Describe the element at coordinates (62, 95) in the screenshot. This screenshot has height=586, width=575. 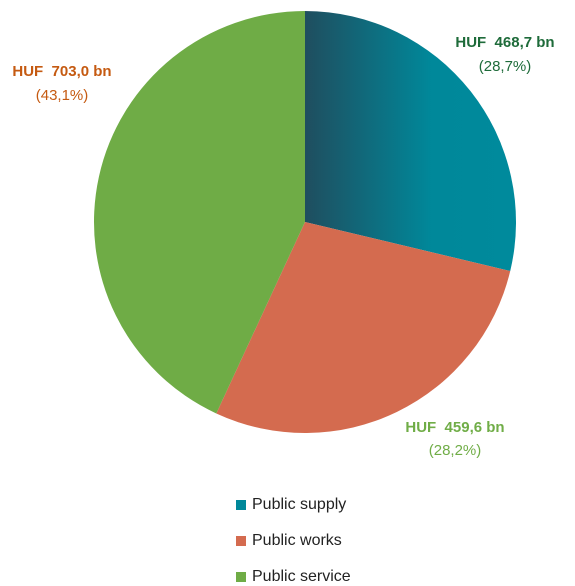
I see `share-label: (43,1%)` at that location.